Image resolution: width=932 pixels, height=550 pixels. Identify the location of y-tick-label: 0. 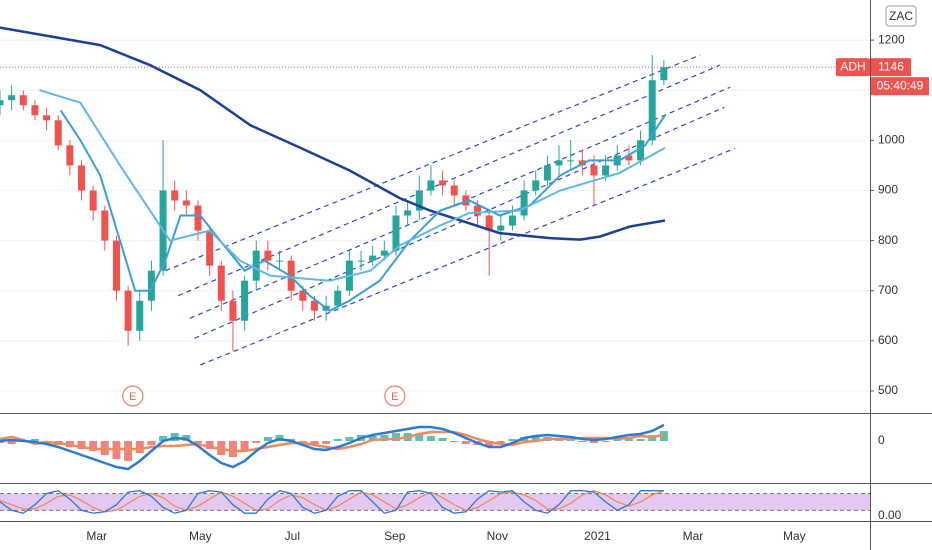
(881, 440).